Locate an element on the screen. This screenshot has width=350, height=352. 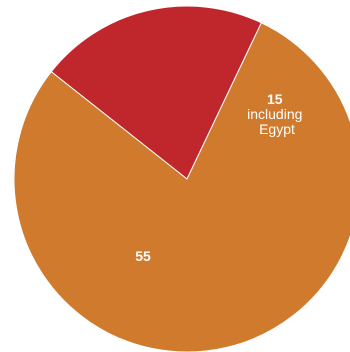
slice-1-value-label: 15 is located at coordinates (275, 99).